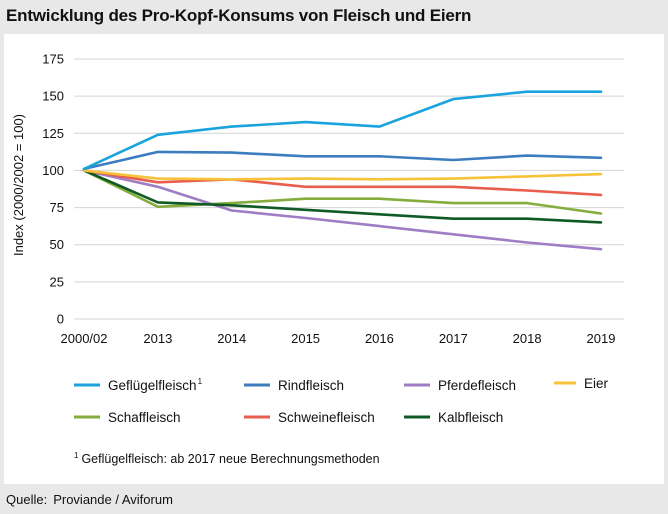 Image resolution: width=668 pixels, height=514 pixels. What do you see at coordinates (155, 385) in the screenshot?
I see `legend-label: Geflügelfleisch1` at bounding box center [155, 385].